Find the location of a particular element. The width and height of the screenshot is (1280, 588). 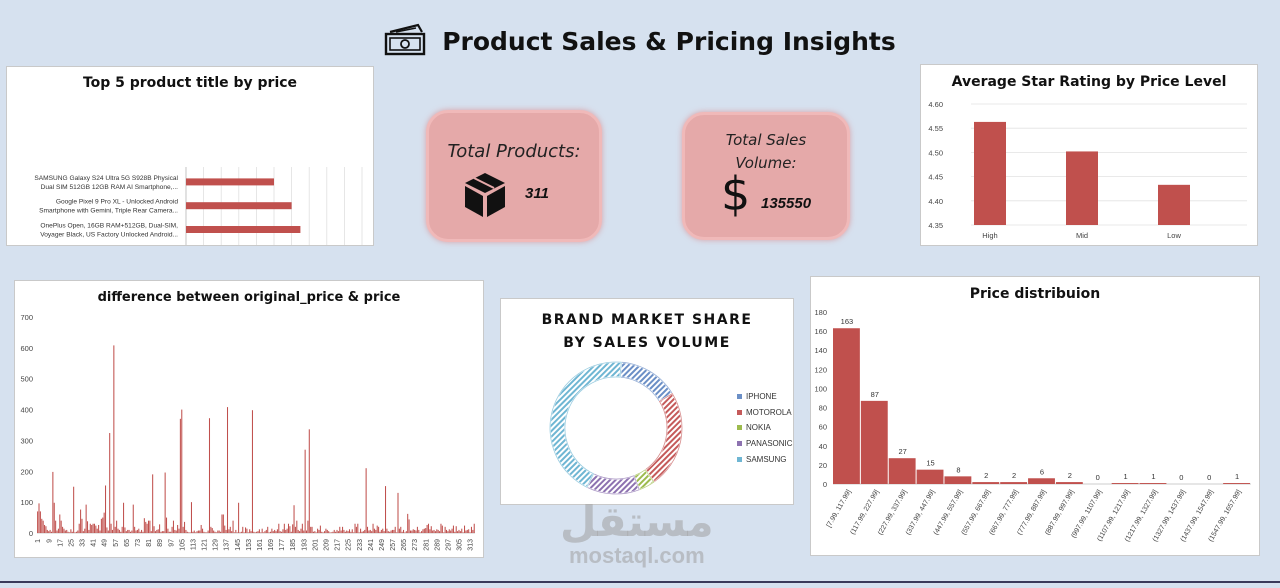

legend-item: NOKIA is located at coordinates (754, 427).